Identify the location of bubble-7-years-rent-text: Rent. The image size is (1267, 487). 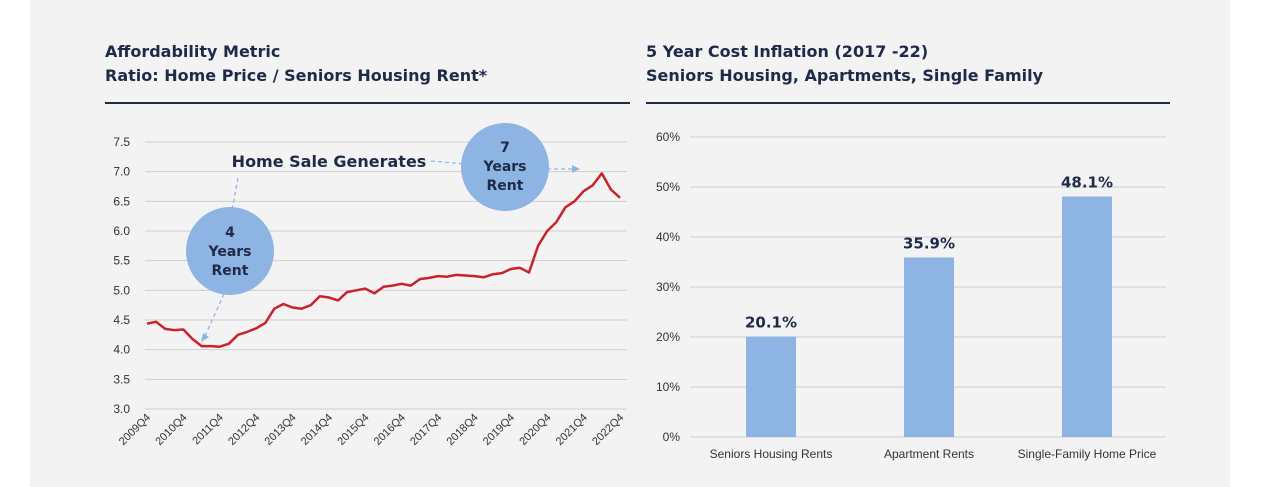
(505, 186).